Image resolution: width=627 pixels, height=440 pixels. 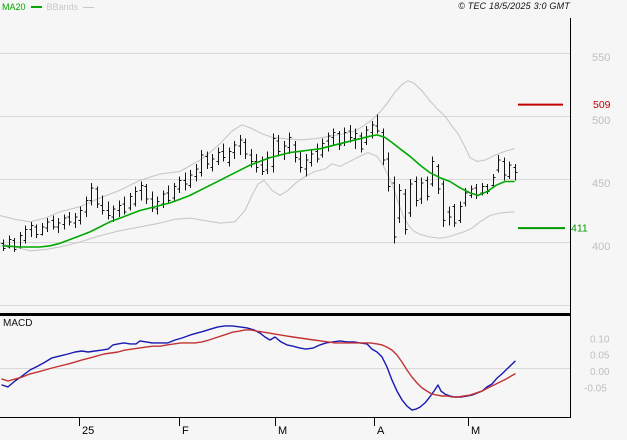 What do you see at coordinates (514, 6) in the screenshot?
I see `copyright-text: © TEC 18/5/2025 3:0 GMT` at bounding box center [514, 6].